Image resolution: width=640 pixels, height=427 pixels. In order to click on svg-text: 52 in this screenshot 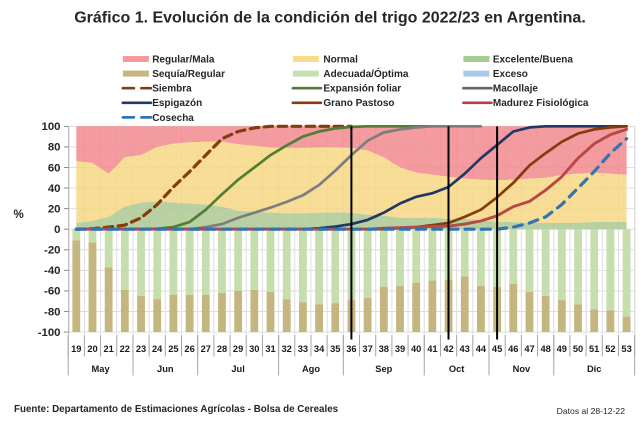, I will do `click(610, 349)`.